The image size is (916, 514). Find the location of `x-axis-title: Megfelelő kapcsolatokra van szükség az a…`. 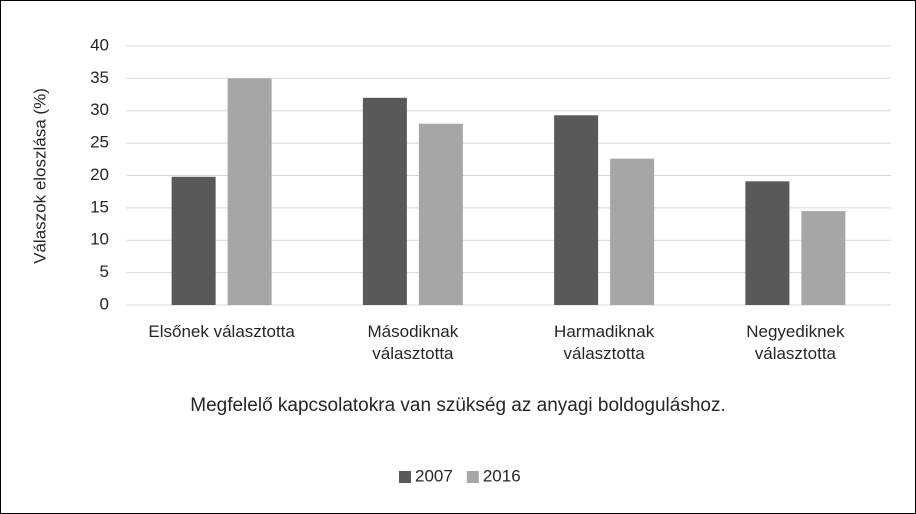

x-axis-title: Megfelelő kapcsolatokra van szükség az a… is located at coordinates (458, 405).